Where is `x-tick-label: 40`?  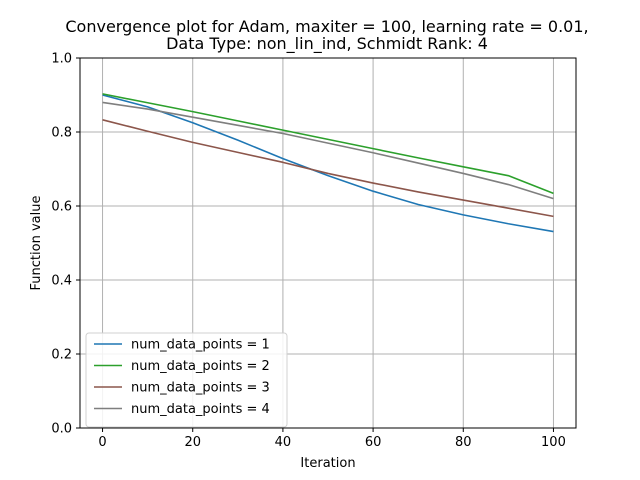 x-tick-label: 40 is located at coordinates (283, 442).